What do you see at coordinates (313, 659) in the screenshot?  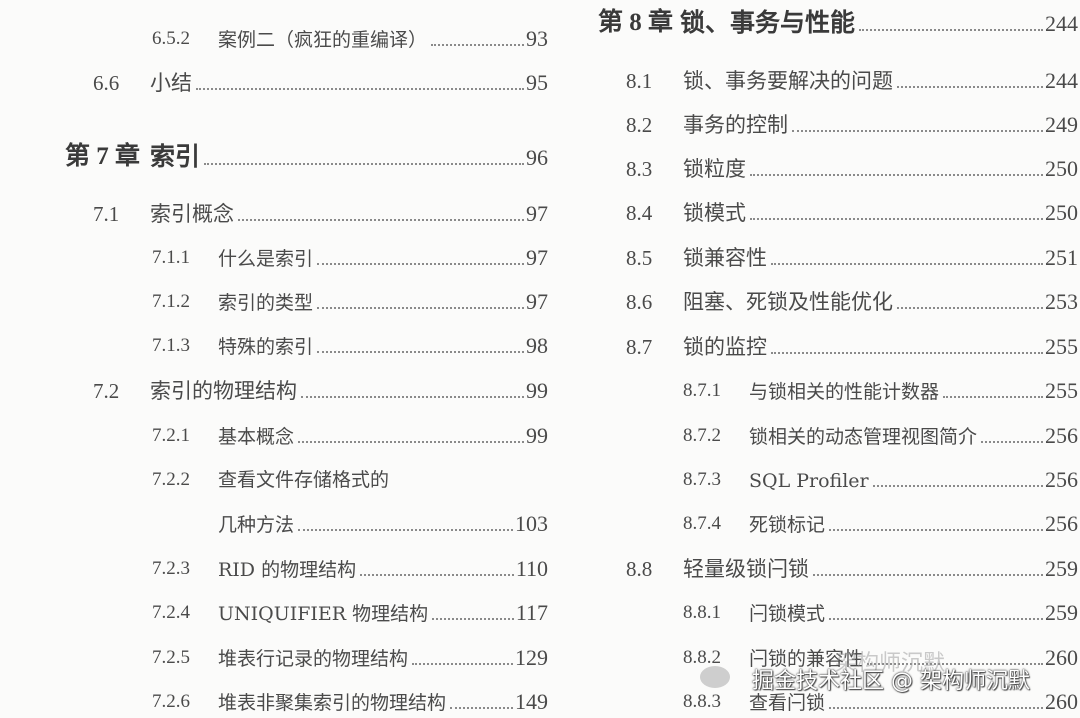 I see `toc-entry-title: 堆表行记录的物理结构` at bounding box center [313, 659].